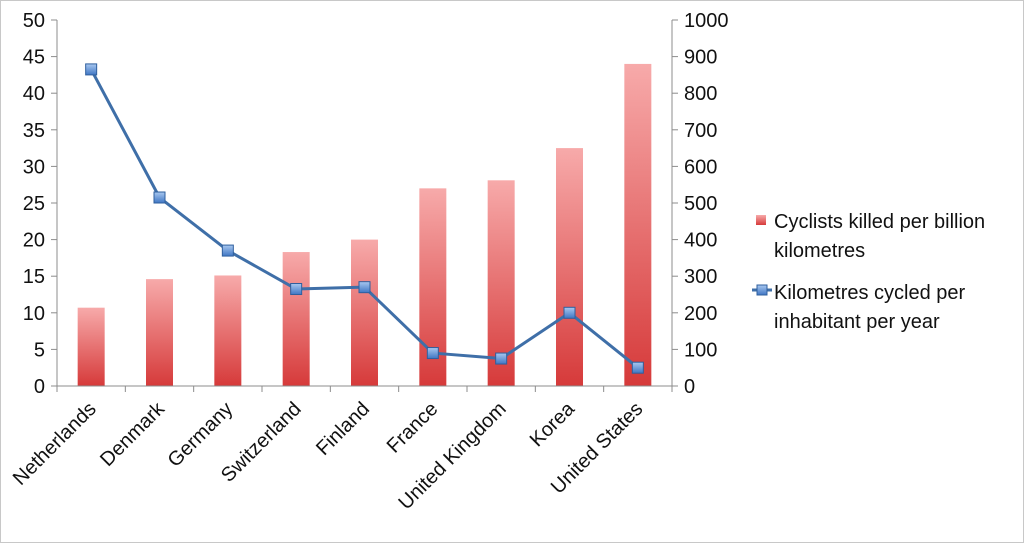 Image resolution: width=1024 pixels, height=548 pixels. I want to click on line-marker-united-kingdom, so click(501, 358).